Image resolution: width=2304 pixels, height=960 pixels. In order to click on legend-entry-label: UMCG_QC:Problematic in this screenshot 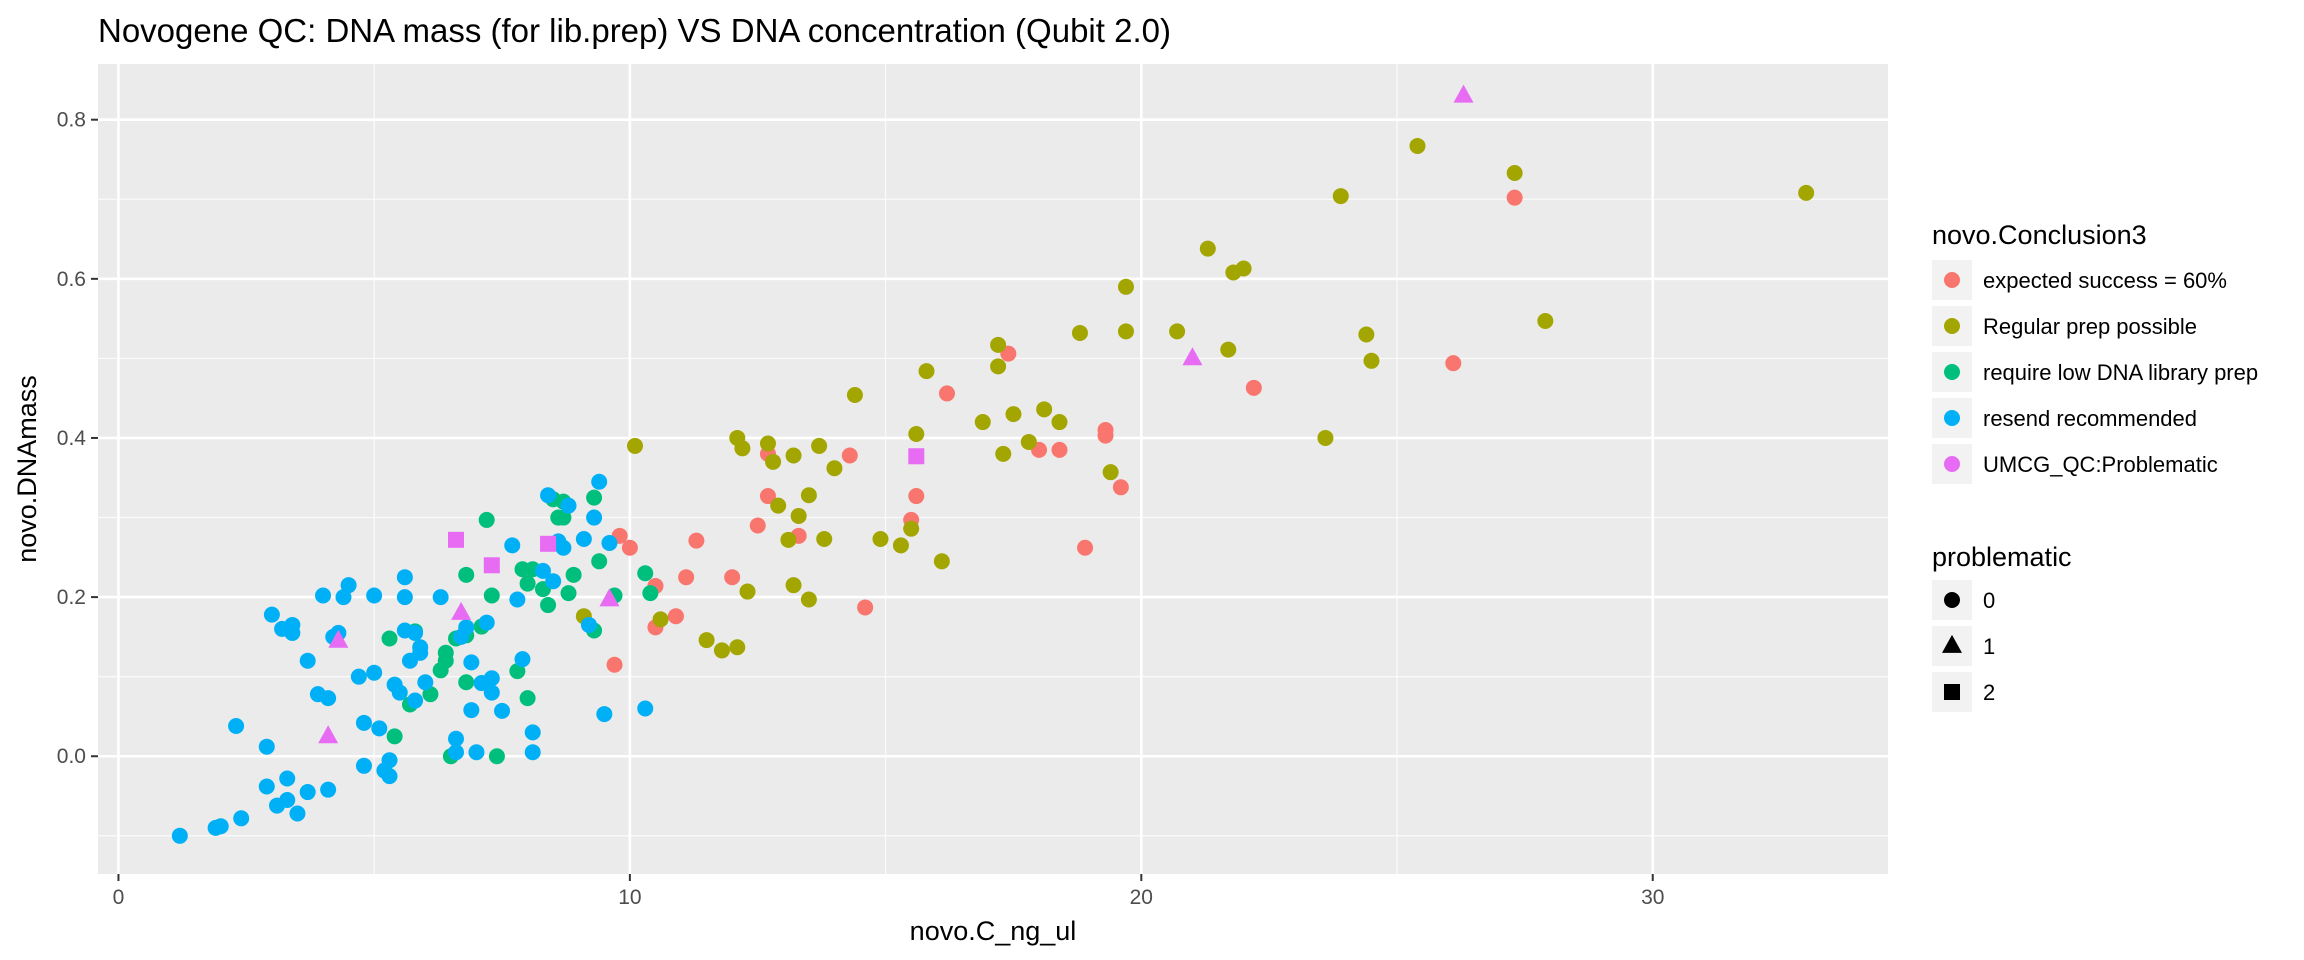, I will do `click(2100, 464)`.